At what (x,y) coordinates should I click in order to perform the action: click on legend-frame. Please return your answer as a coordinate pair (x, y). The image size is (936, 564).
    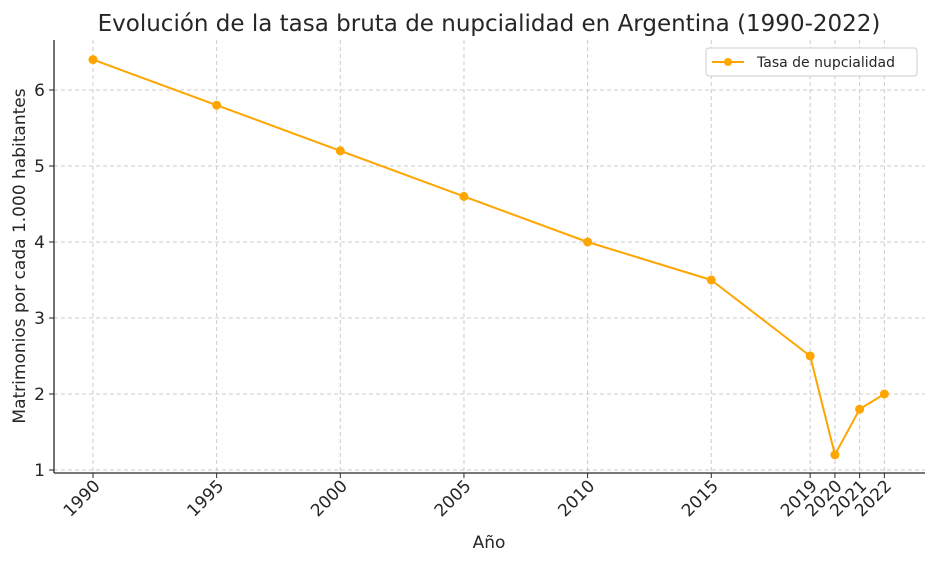
    Looking at the image, I should click on (811, 62).